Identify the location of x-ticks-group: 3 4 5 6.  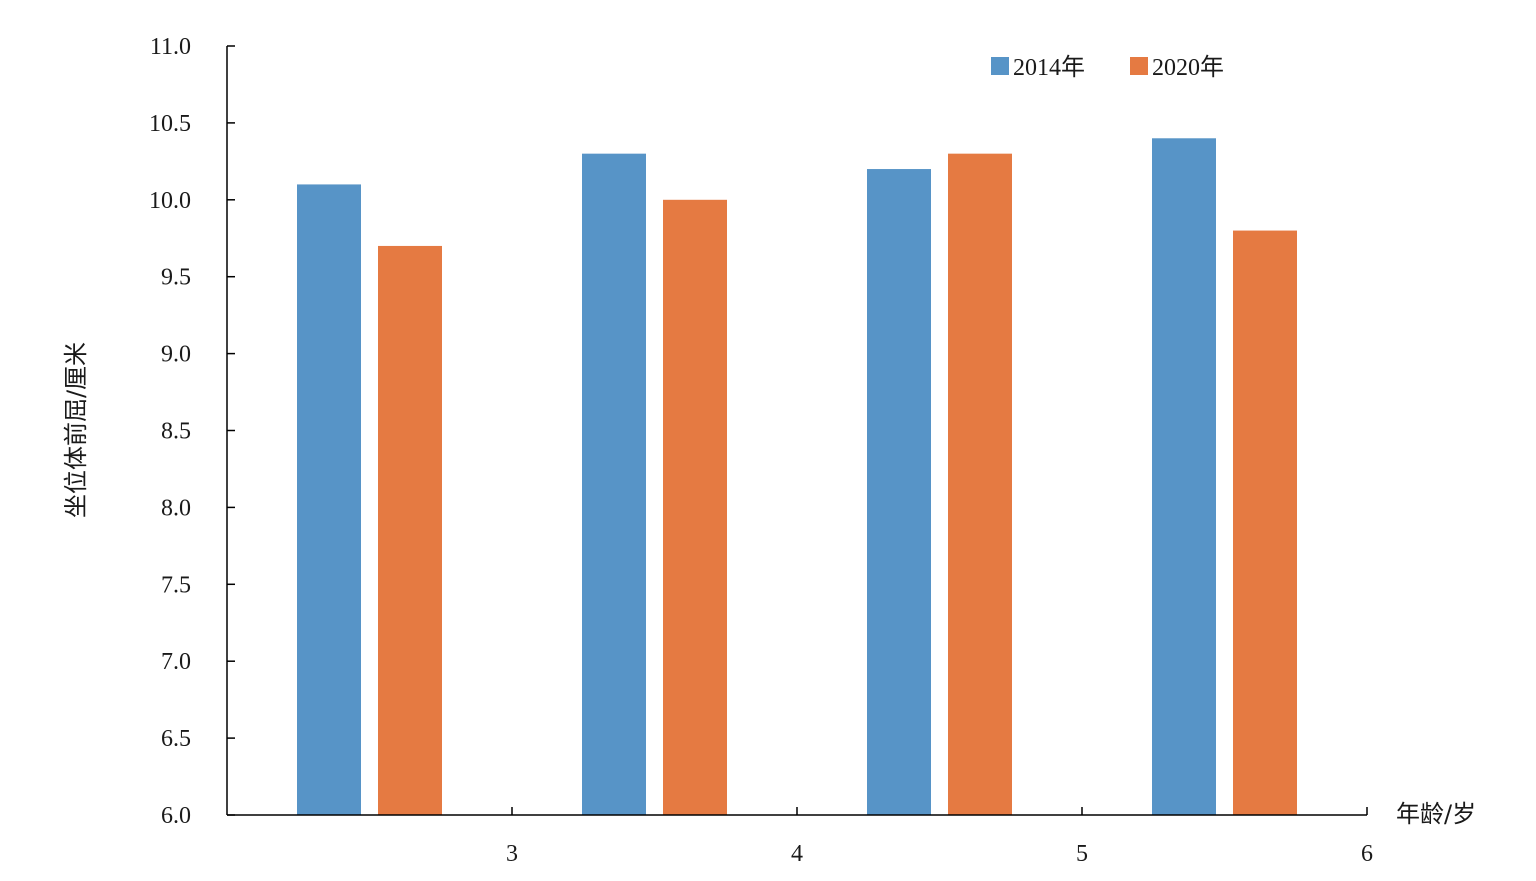
(939, 837).